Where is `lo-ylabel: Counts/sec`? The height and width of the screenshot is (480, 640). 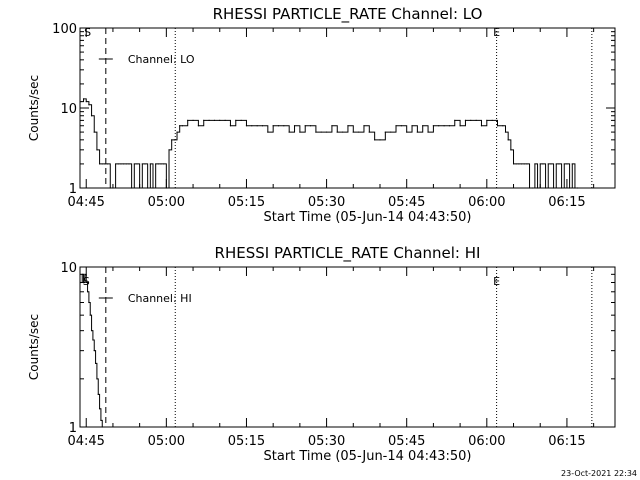
lo-ylabel: Counts/sec is located at coordinates (34, 108).